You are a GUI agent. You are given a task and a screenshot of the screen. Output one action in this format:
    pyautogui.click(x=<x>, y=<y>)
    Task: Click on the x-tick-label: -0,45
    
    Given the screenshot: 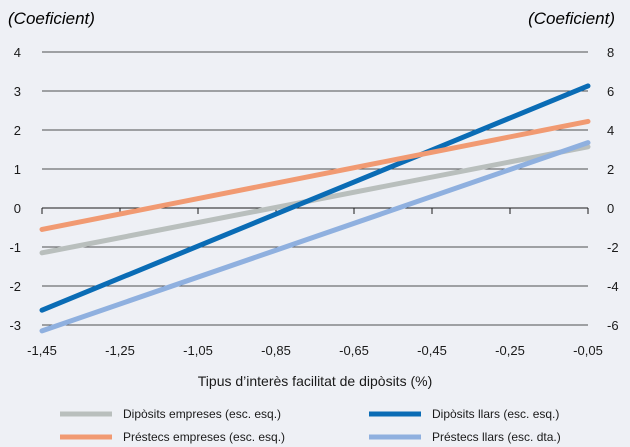 What is the action you would take?
    pyautogui.click(x=432, y=350)
    